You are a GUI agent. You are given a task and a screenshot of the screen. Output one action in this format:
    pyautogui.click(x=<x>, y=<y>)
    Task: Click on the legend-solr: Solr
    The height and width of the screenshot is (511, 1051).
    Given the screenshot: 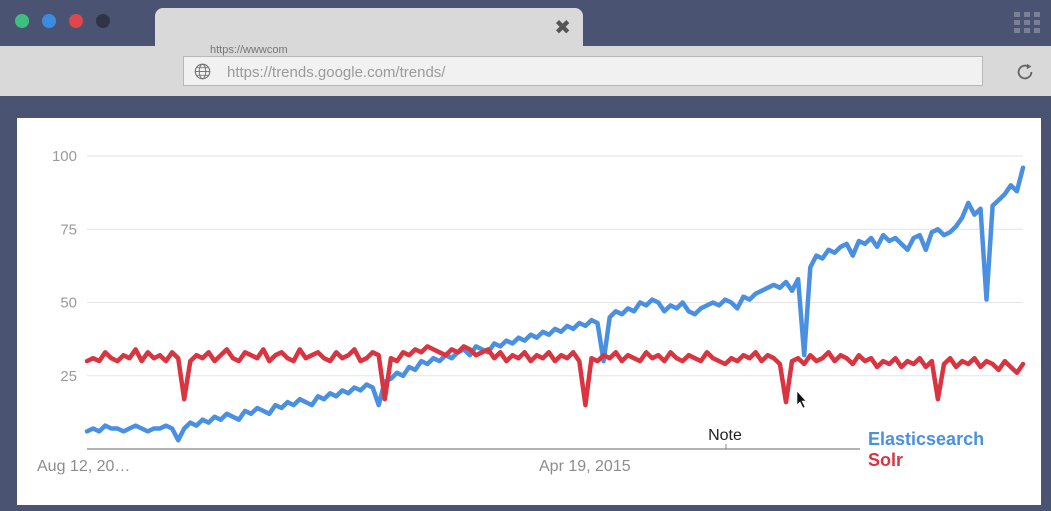 What is the action you would take?
    pyautogui.click(x=885, y=460)
    